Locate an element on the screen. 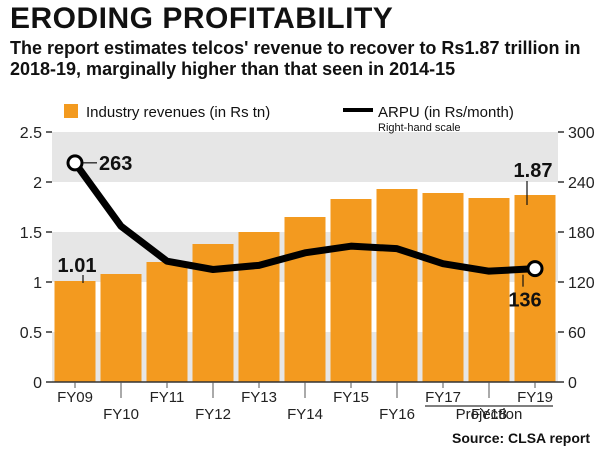  right-tick-label: 300 is located at coordinates (581, 133).